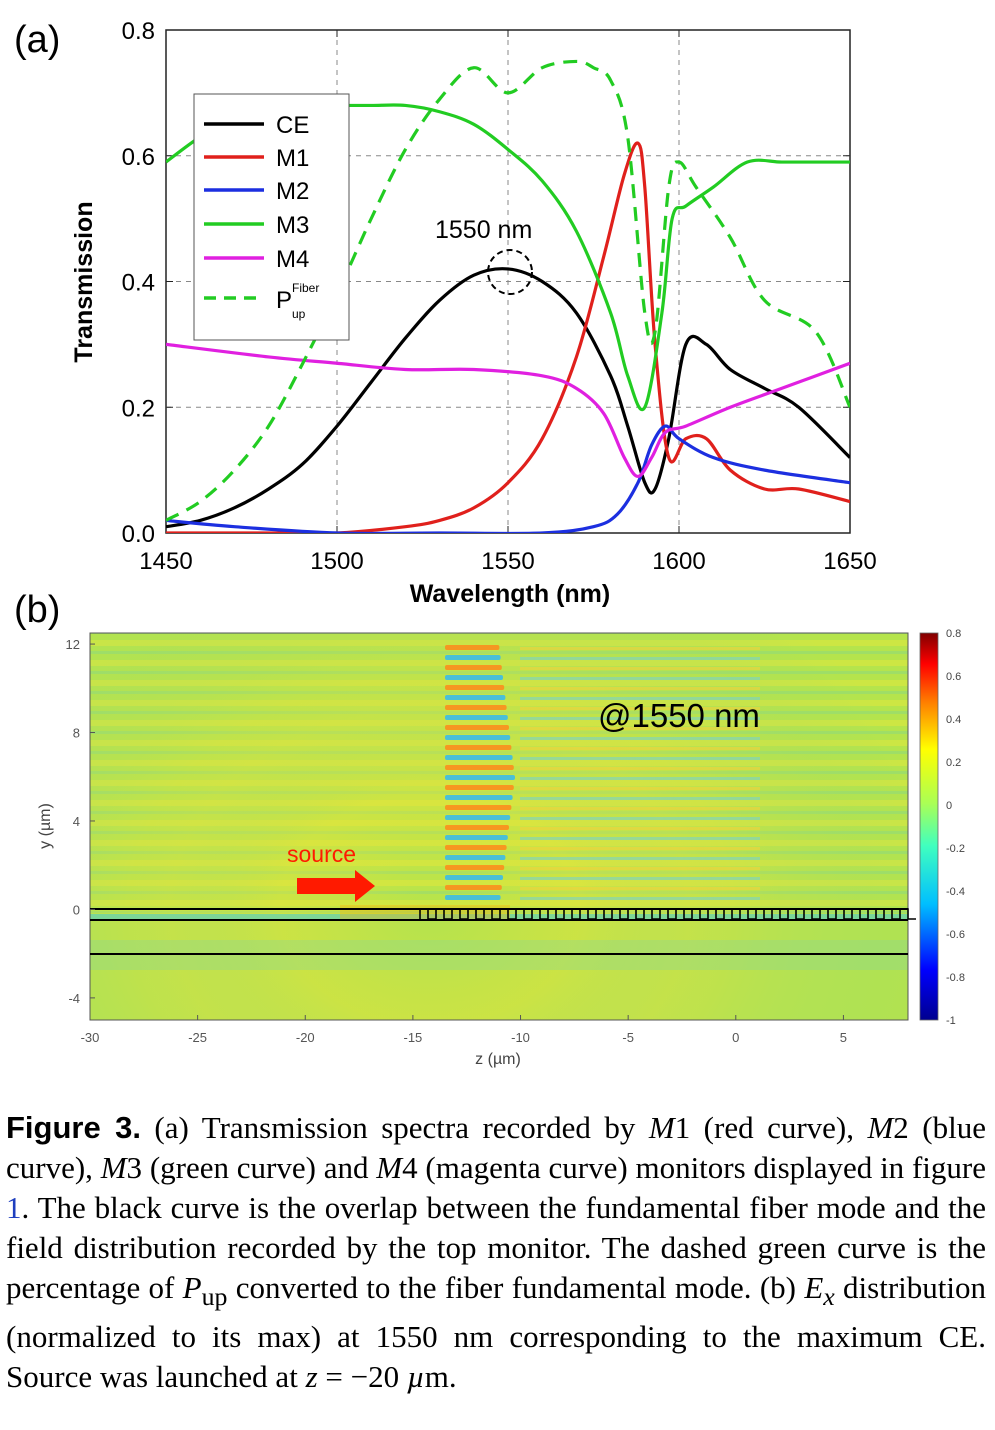  I want to click on panel-b-label: (b), so click(37, 610).